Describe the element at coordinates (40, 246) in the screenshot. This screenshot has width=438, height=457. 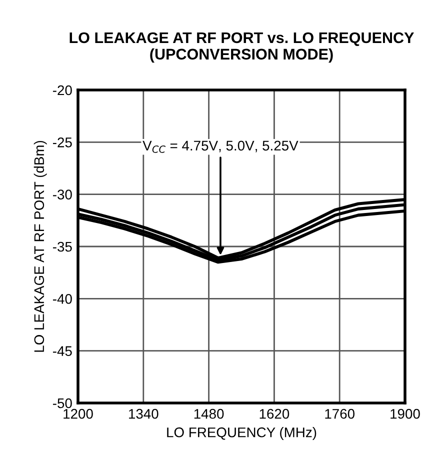
I see `y-axis-title: LO LEAKAGE AT RF PORT (dBm)` at that location.